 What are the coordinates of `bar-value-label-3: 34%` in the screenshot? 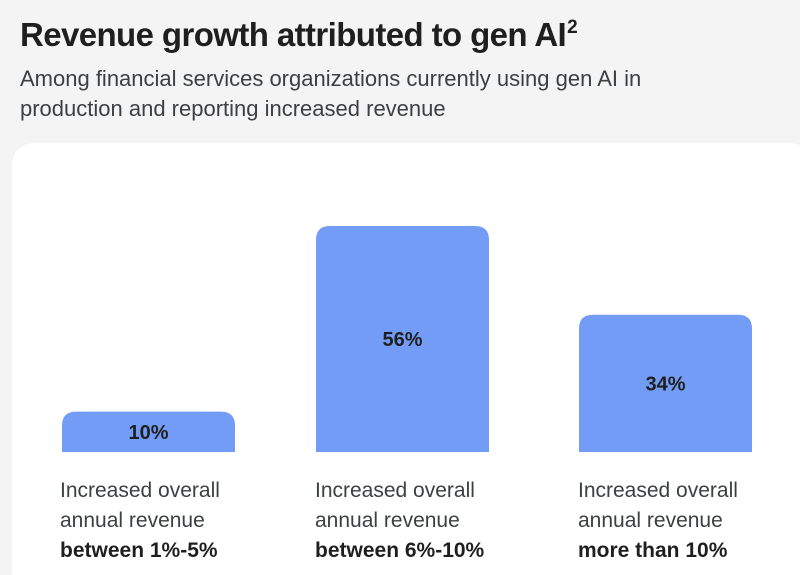 It's located at (665, 384).